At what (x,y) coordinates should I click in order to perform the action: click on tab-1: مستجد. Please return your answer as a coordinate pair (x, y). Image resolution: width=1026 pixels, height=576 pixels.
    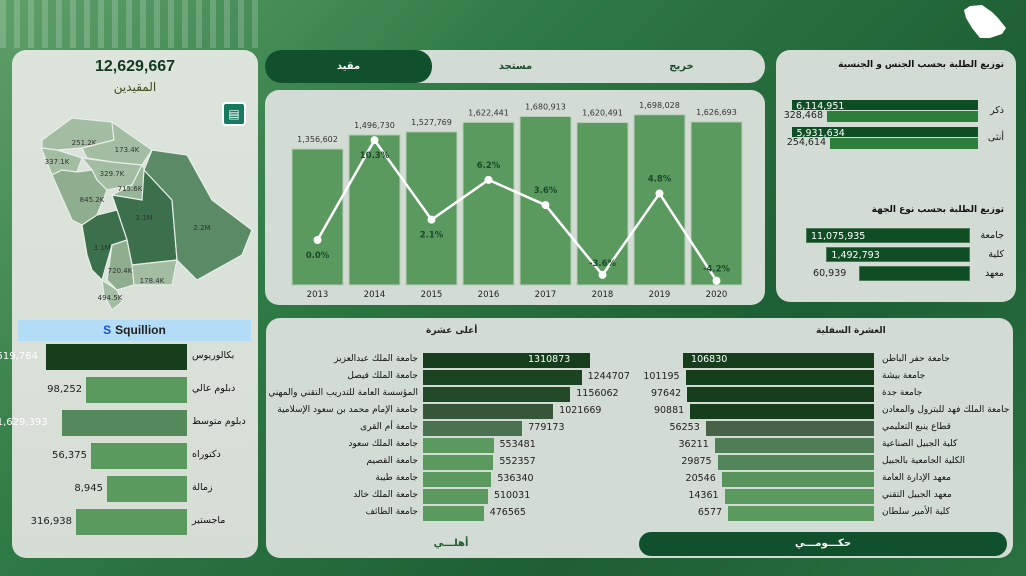
    Looking at the image, I should click on (515, 66).